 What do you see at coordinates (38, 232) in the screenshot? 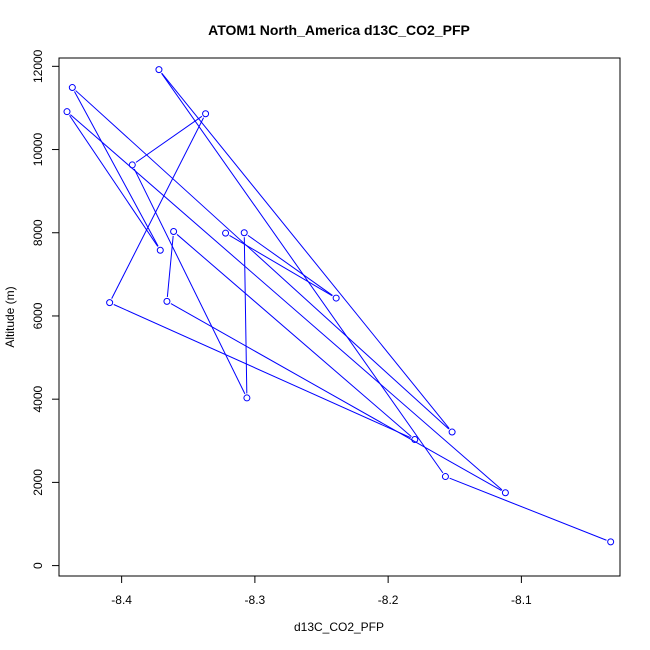
I see `y-tick-label: 8000` at bounding box center [38, 232].